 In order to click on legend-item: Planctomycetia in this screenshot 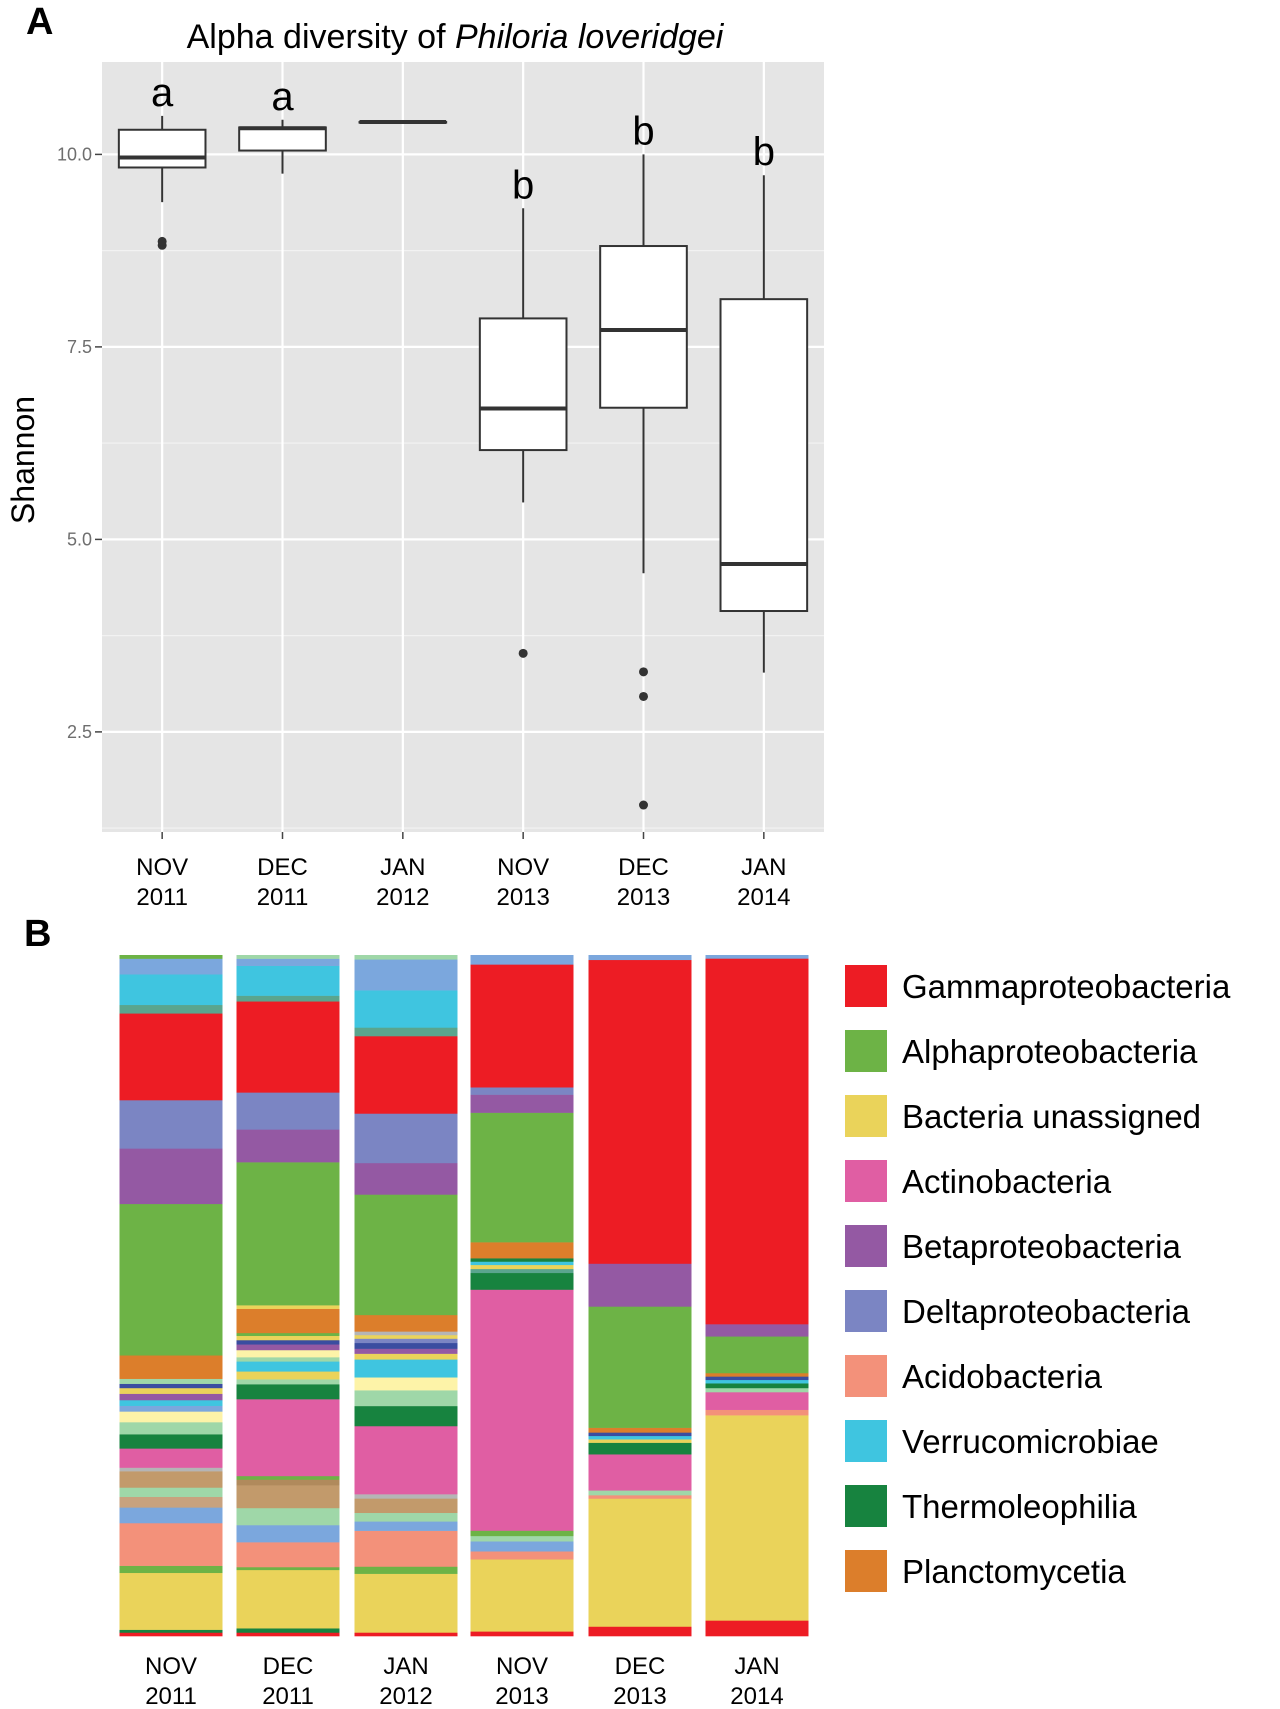, I will do `click(985, 1571)`.